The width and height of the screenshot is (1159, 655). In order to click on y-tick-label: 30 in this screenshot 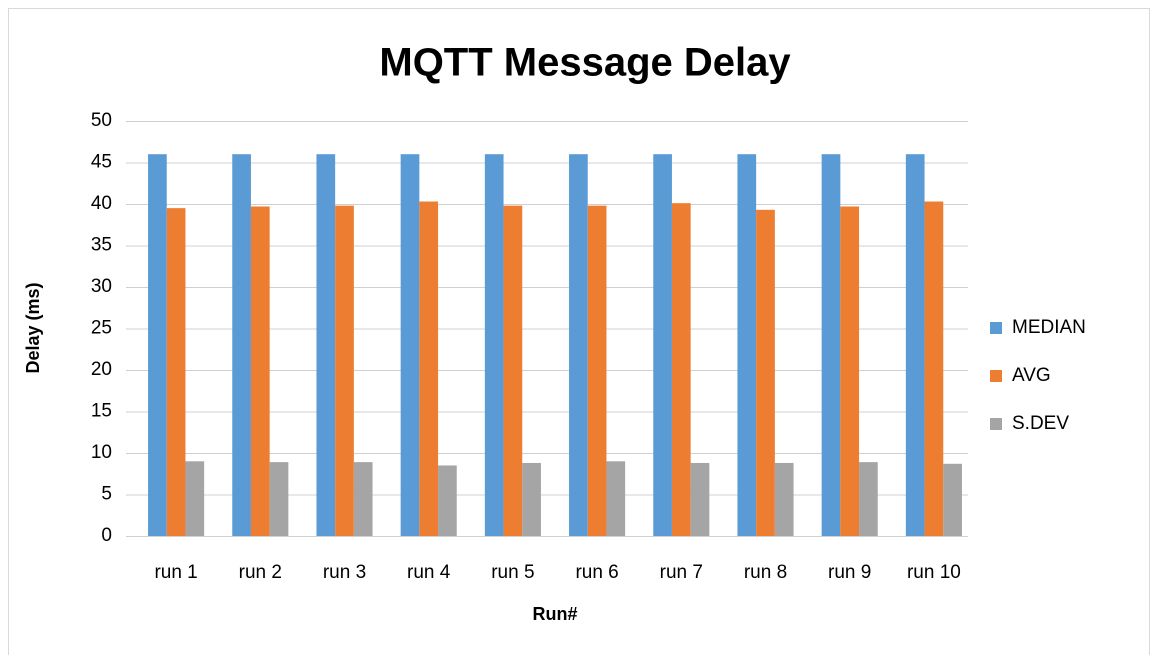, I will do `click(101, 286)`.